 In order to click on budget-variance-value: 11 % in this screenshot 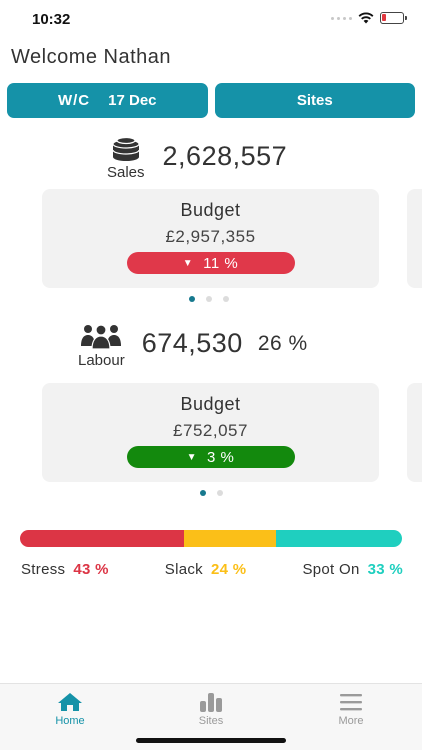, I will do `click(221, 263)`.